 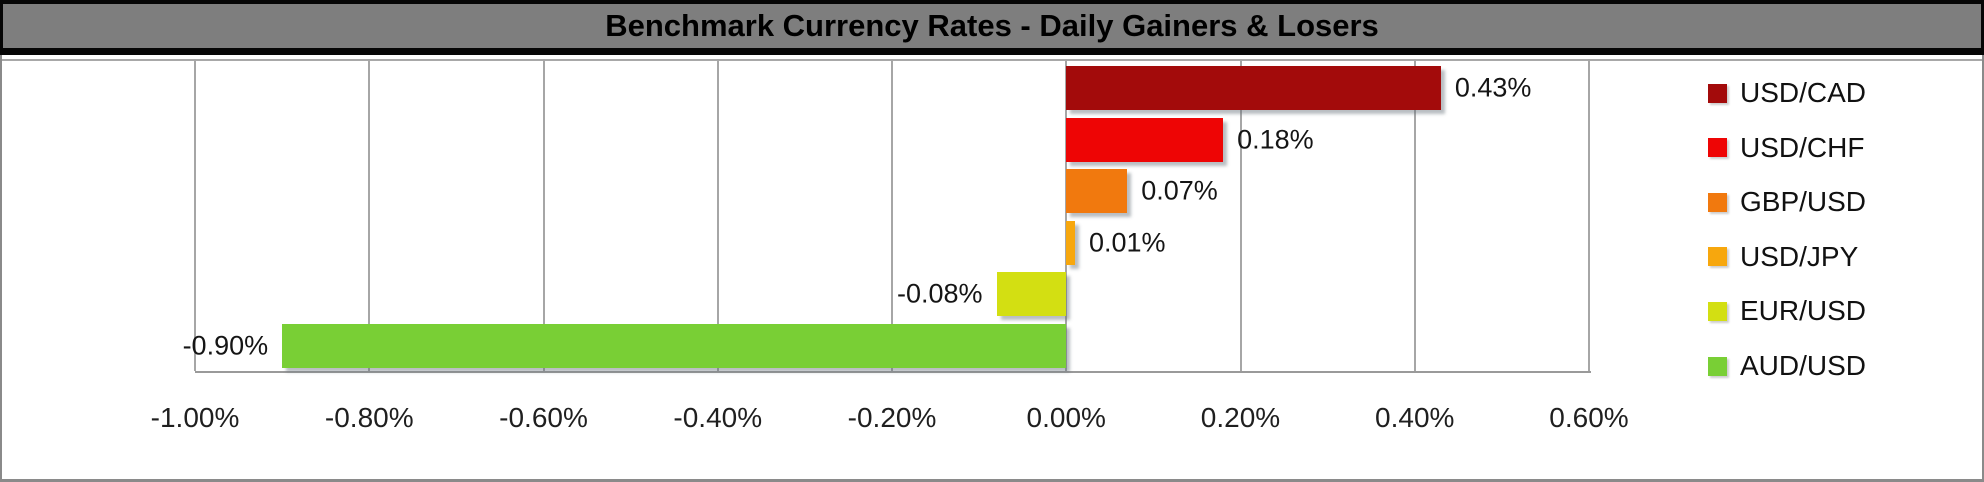 What do you see at coordinates (1717, 257) in the screenshot?
I see `legend-swatch-usd-jpy` at bounding box center [1717, 257].